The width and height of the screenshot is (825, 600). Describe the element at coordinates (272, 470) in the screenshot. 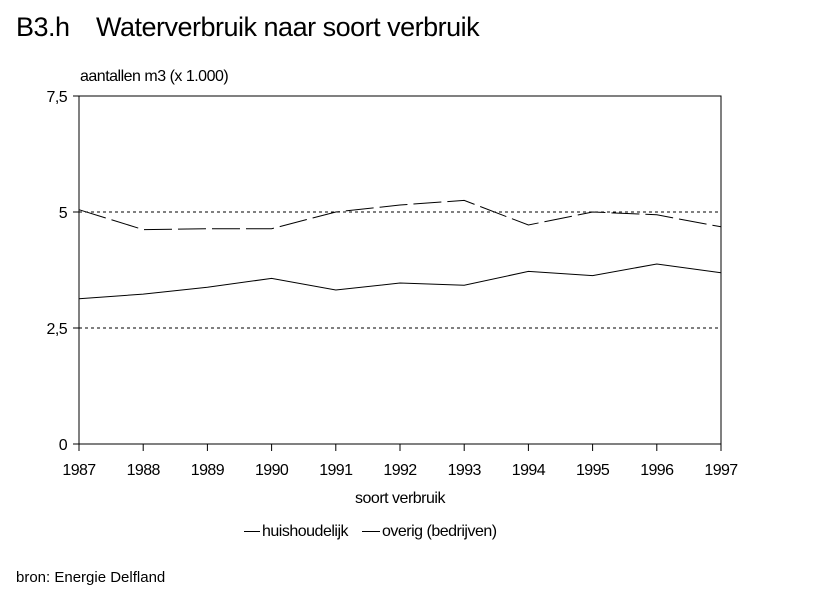

I see `x-tick-label: 1990` at that location.